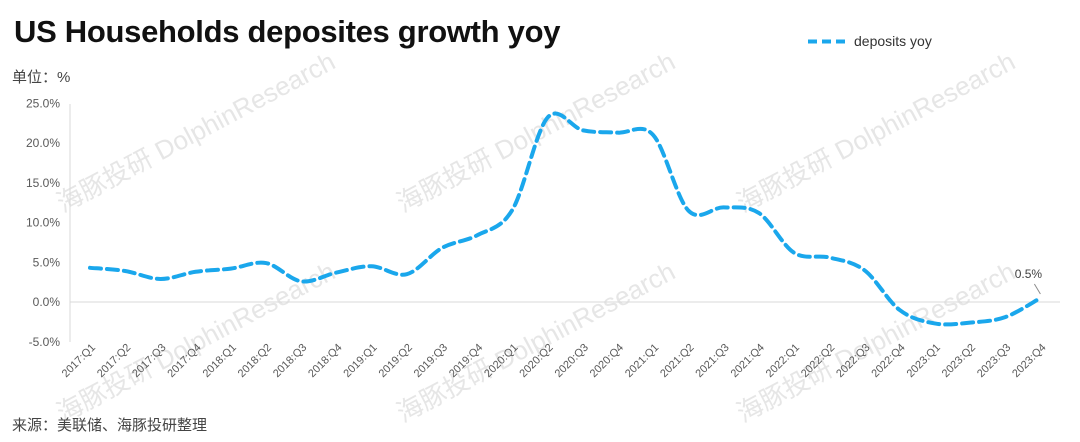 The height and width of the screenshot is (442, 1080). Describe the element at coordinates (43, 223) in the screenshot. I see `y-tick-label: 10.0%` at that location.